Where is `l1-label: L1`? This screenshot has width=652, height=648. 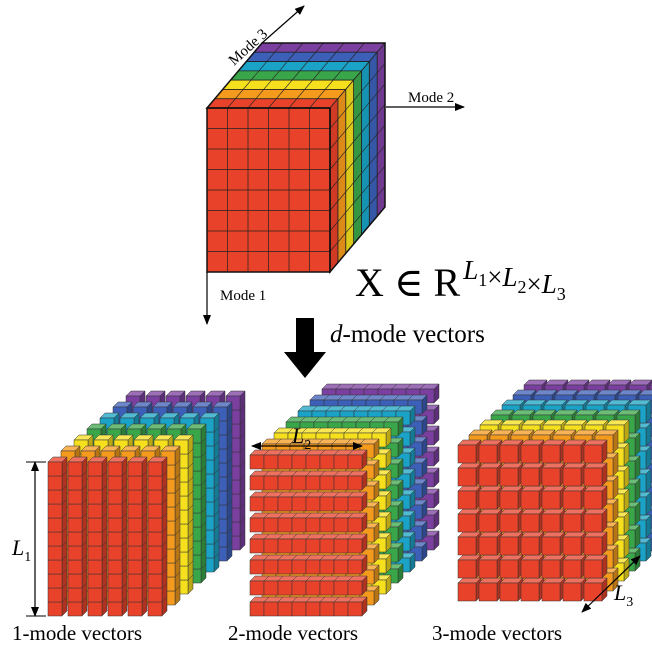 l1-label: L1 is located at coordinates (21, 550).